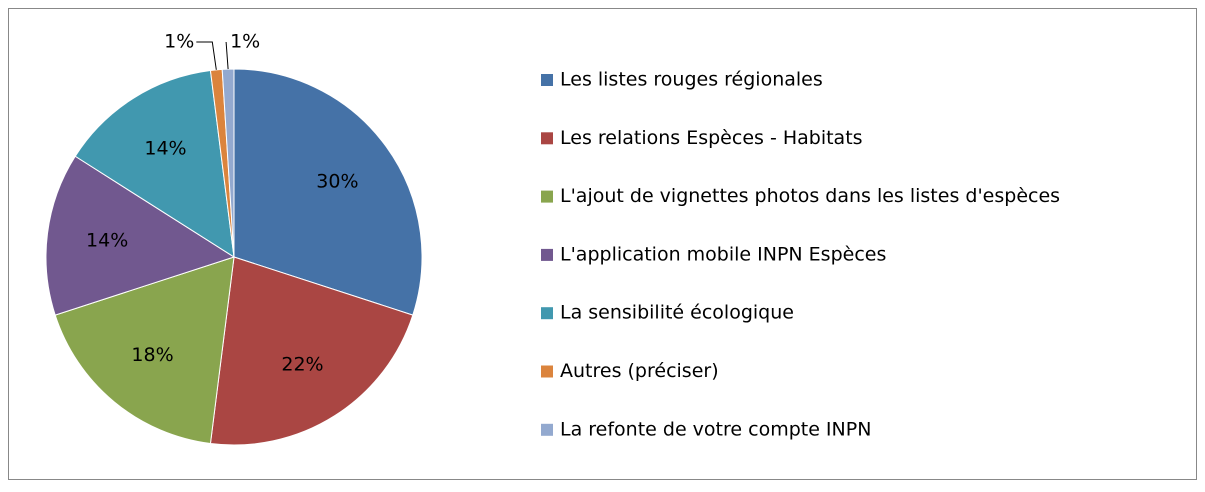  Describe the element at coordinates (639, 371) in the screenshot. I see `legend-label: Autres (préciser)` at that location.